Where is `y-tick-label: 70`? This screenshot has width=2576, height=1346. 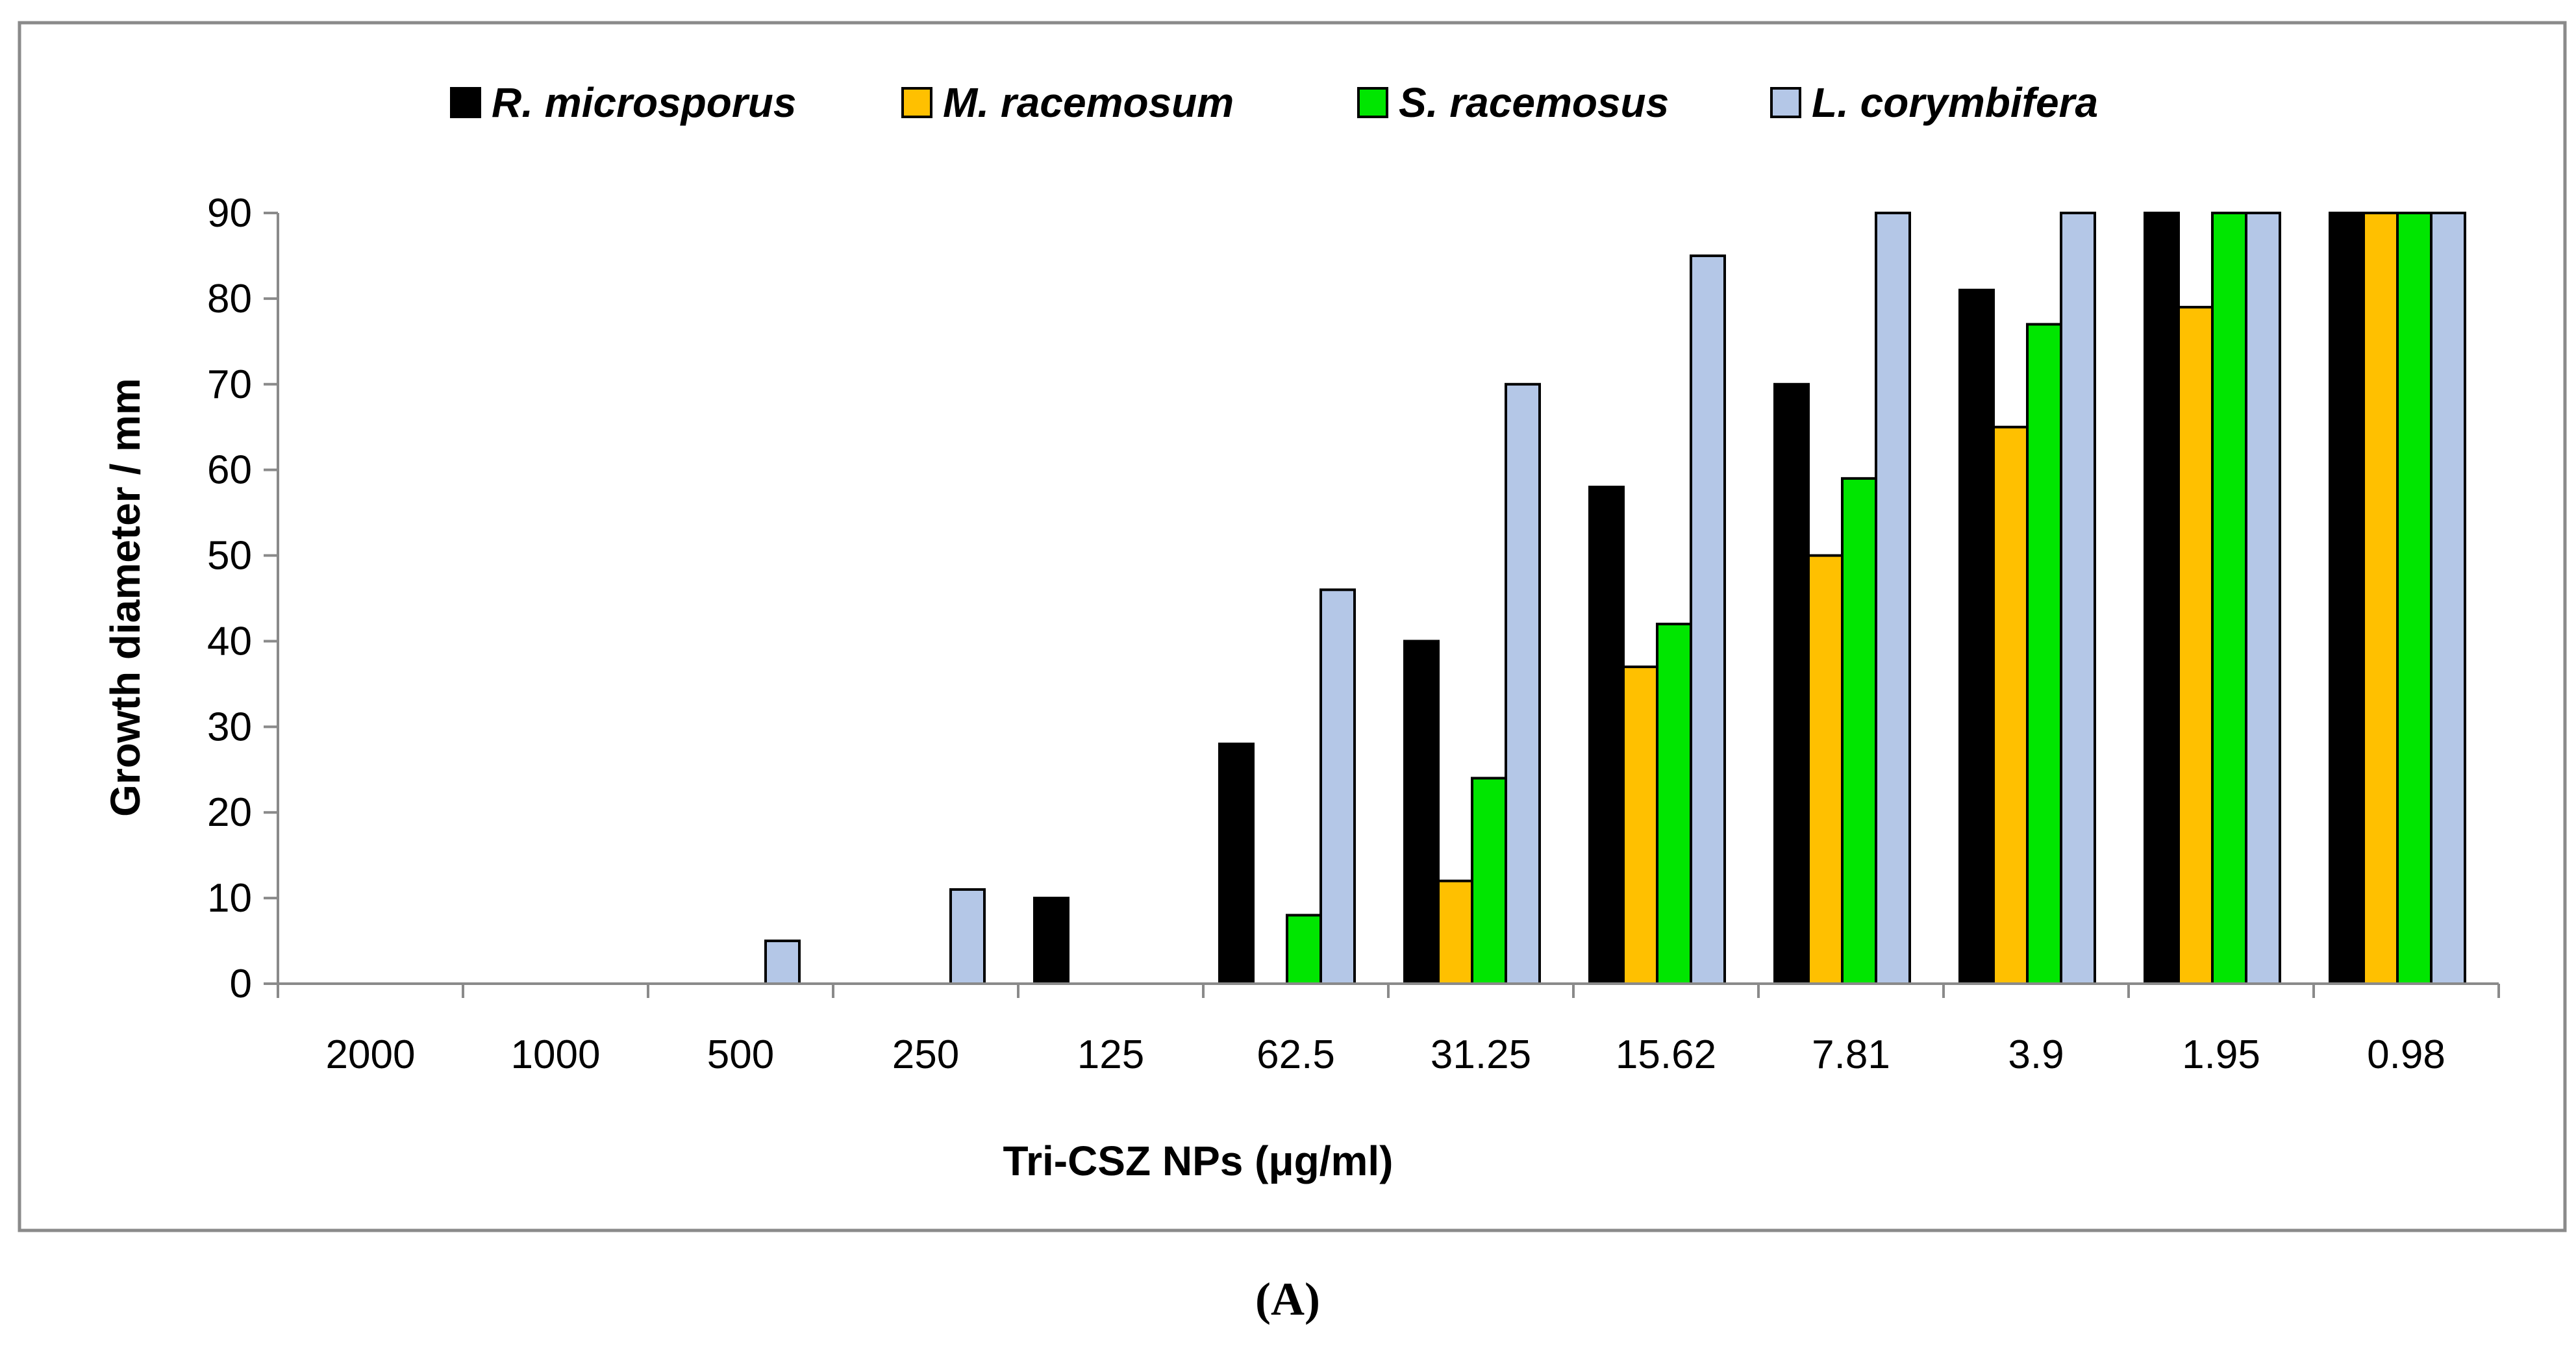 y-tick-label: 70 is located at coordinates (229, 384).